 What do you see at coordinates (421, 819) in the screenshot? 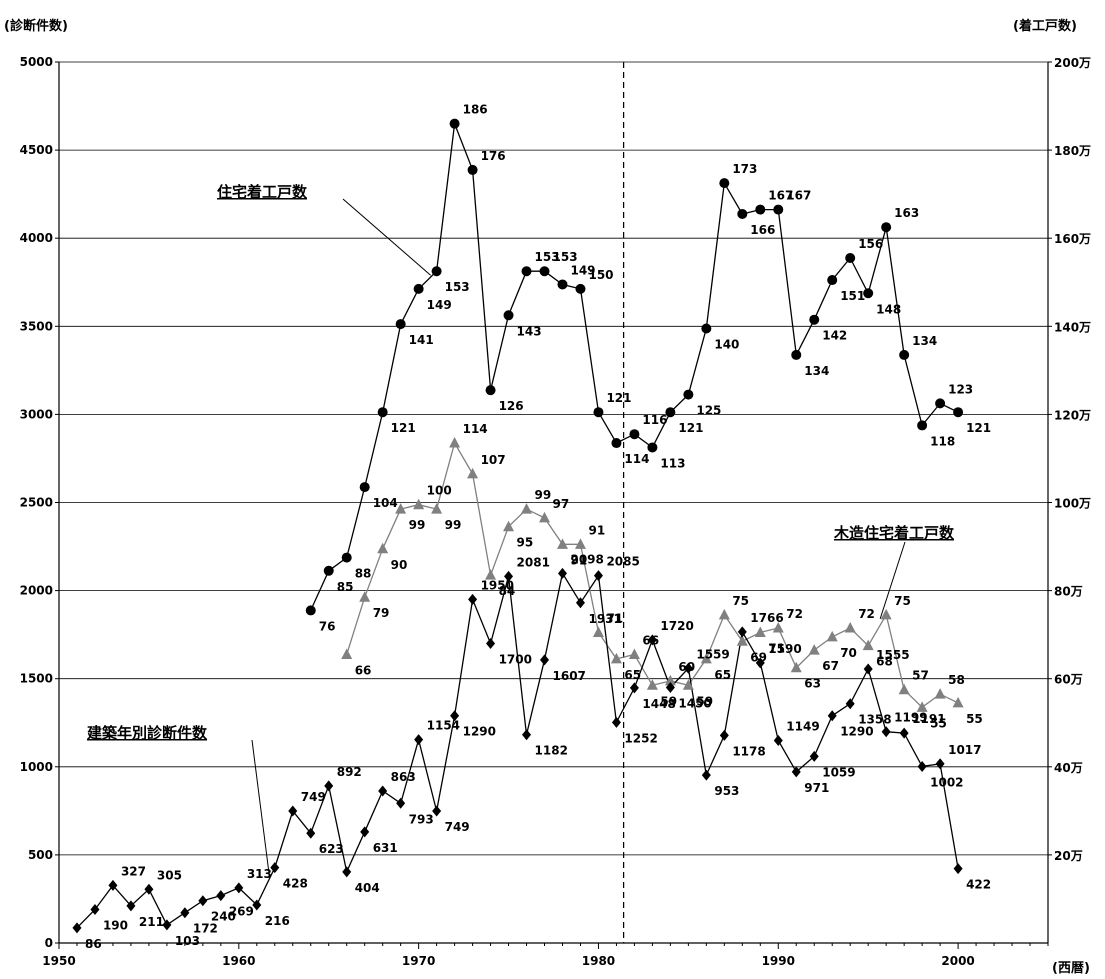
I see `data-label: 793` at bounding box center [421, 819].